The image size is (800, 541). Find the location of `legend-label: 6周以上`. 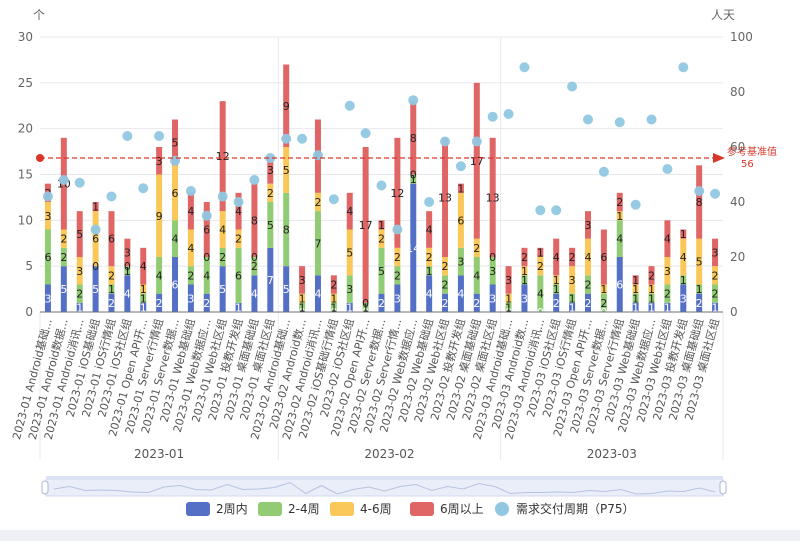

legend-label: 6周以上 is located at coordinates (462, 509).